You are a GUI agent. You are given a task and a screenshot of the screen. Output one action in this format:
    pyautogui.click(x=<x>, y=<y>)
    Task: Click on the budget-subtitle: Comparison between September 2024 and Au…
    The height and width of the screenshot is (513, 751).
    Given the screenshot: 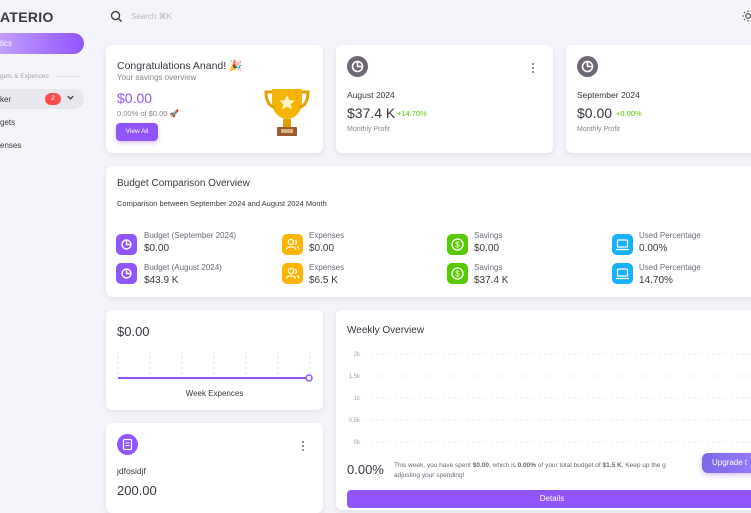 What is the action you would take?
    pyautogui.click(x=222, y=203)
    